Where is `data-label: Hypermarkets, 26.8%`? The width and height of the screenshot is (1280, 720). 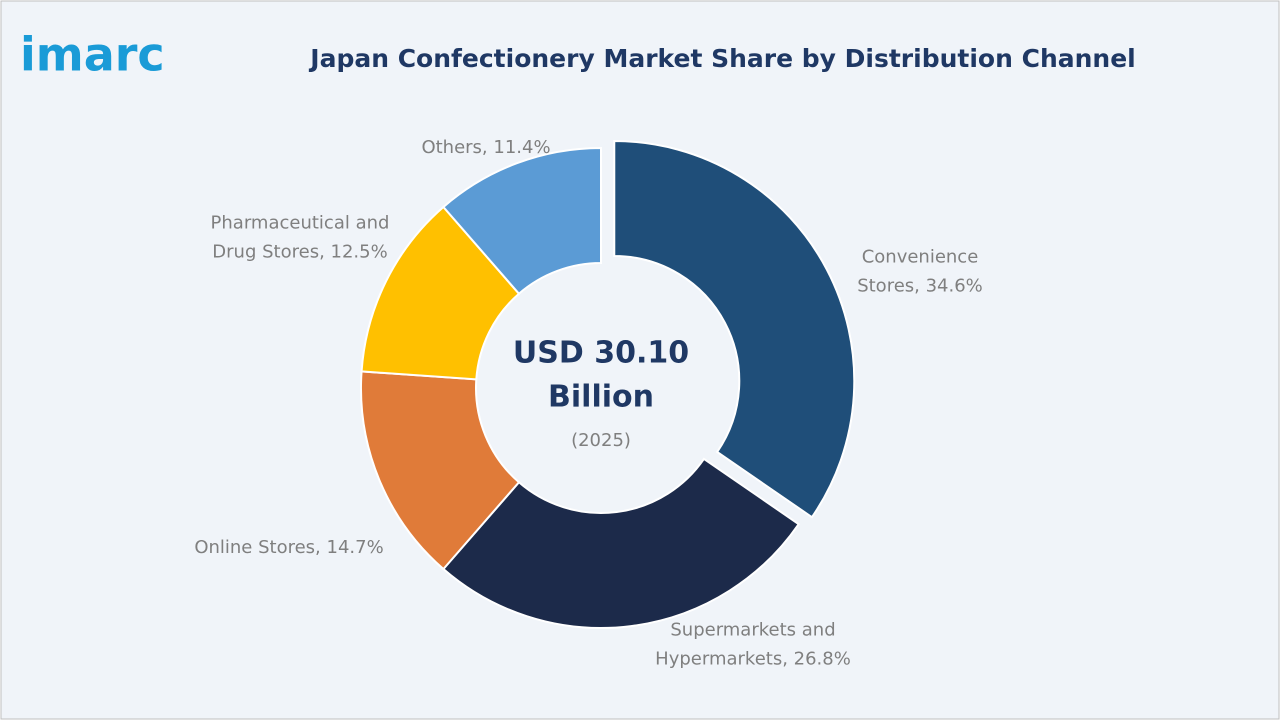
data-label: Hypermarkets, 26.8% is located at coordinates (753, 659).